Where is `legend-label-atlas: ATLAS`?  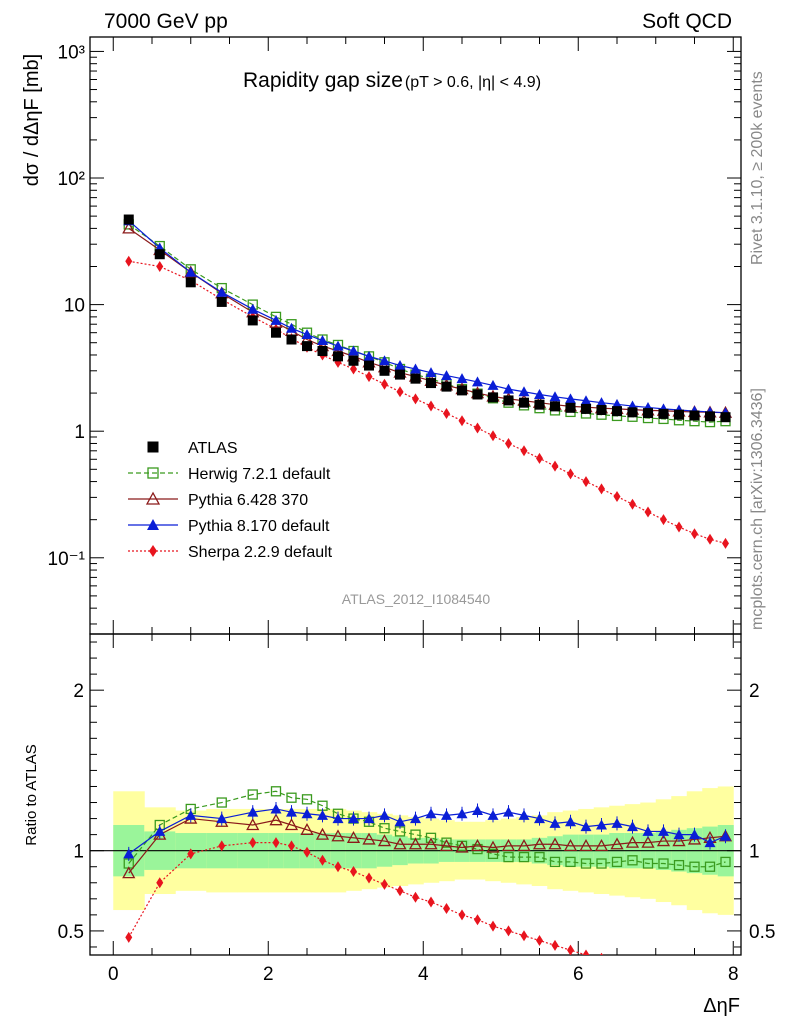
legend-label-atlas: ATLAS is located at coordinates (213, 448).